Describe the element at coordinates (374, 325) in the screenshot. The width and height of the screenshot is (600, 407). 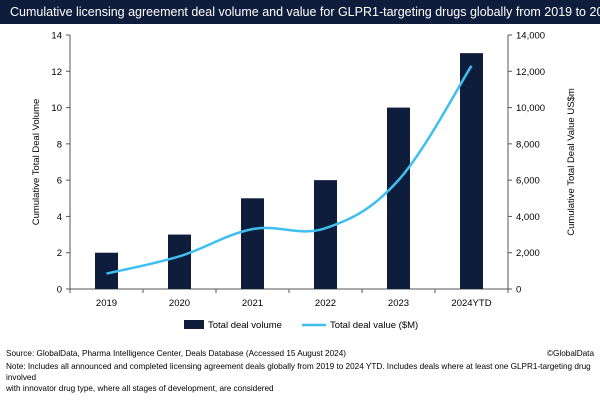
I see `legend-label-value: Total deal value ($M)` at that location.